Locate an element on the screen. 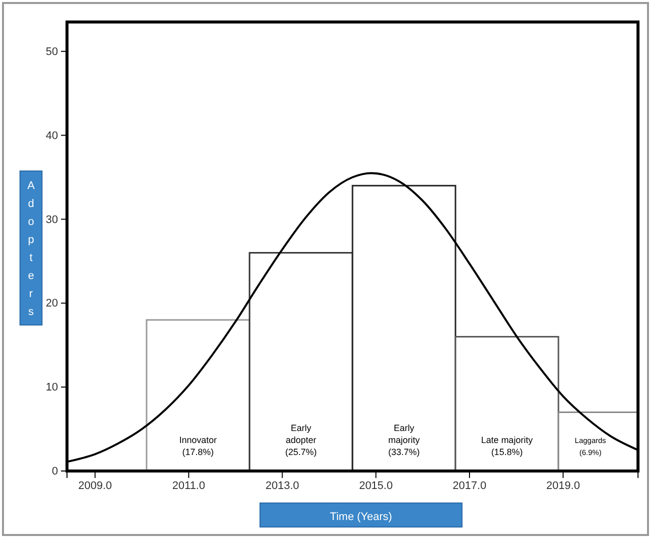 This screenshot has width=651, height=539. annotation: Late majority (15.8%) is located at coordinates (507, 446).